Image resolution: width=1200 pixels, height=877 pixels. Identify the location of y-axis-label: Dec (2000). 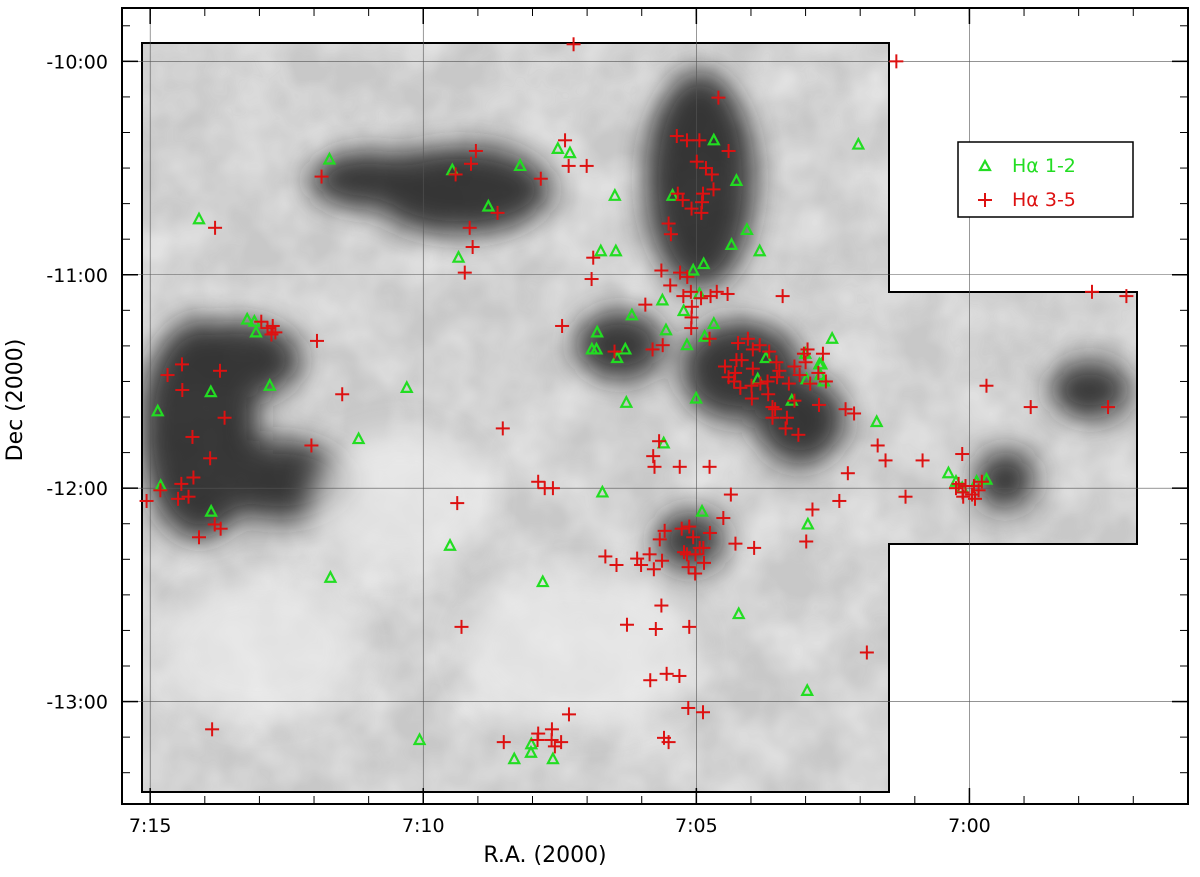
(15, 400).